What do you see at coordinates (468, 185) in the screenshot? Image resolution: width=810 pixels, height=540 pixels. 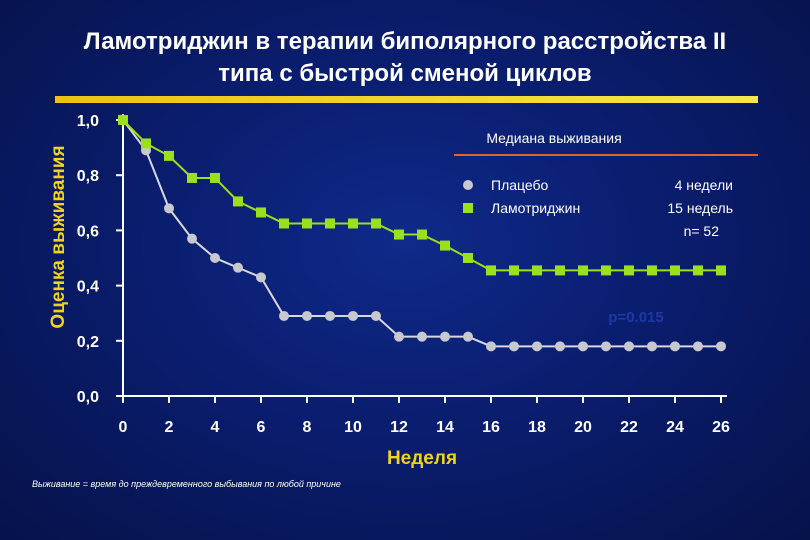 I see `legend-placebo-marker` at bounding box center [468, 185].